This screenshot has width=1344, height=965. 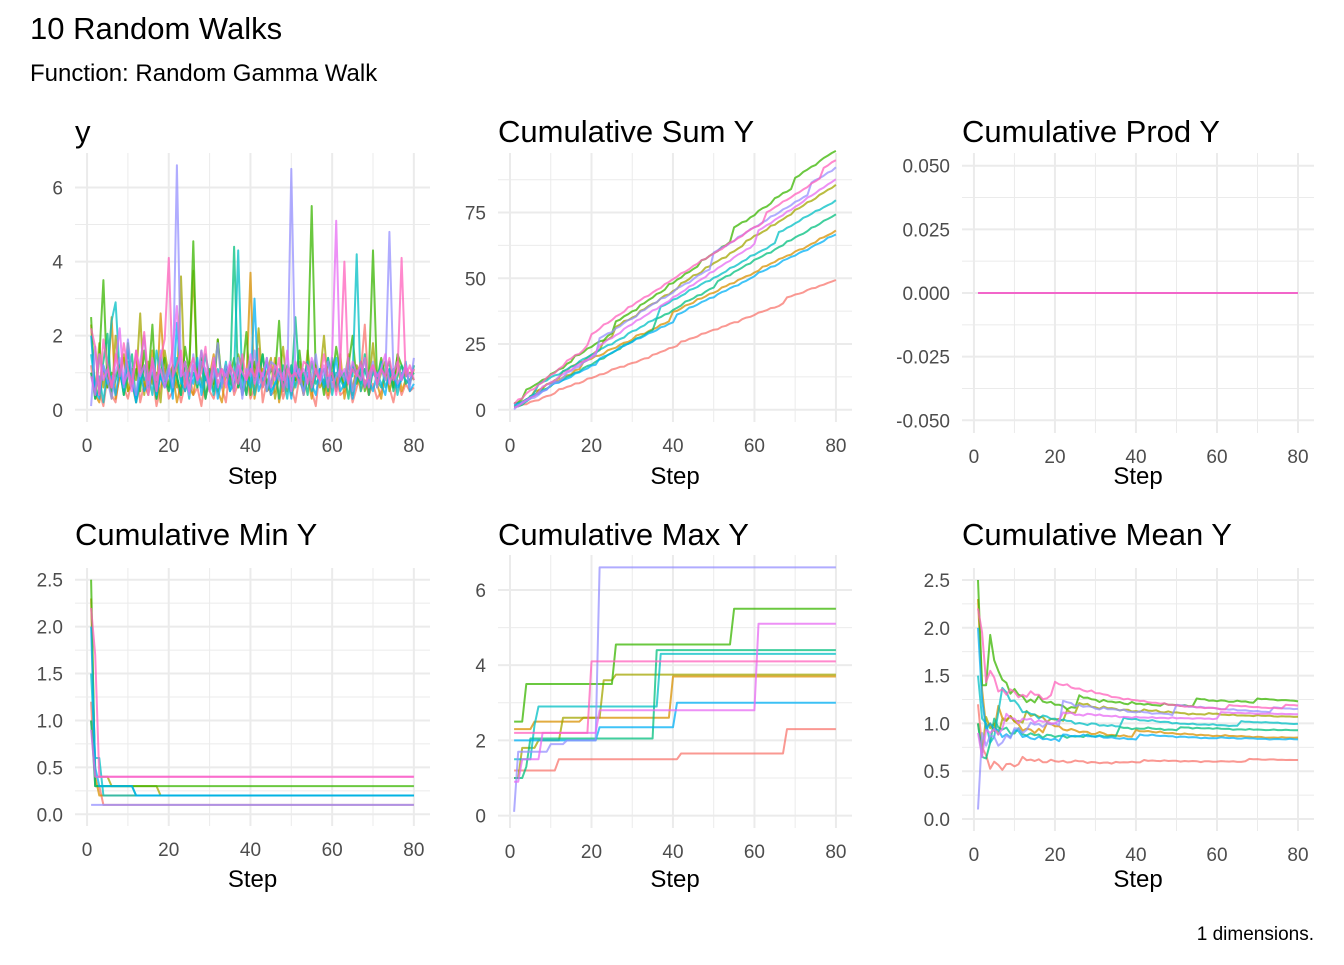 What do you see at coordinates (480, 666) in the screenshot?
I see `y-tick-label: 4` at bounding box center [480, 666].